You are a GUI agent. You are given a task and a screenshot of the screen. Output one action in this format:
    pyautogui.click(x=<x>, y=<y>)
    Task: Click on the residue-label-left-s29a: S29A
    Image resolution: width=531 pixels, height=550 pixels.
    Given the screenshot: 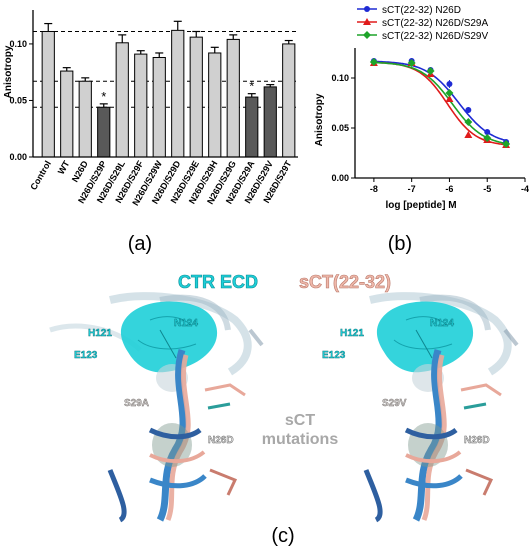 What is the action you would take?
    pyautogui.click(x=136, y=403)
    